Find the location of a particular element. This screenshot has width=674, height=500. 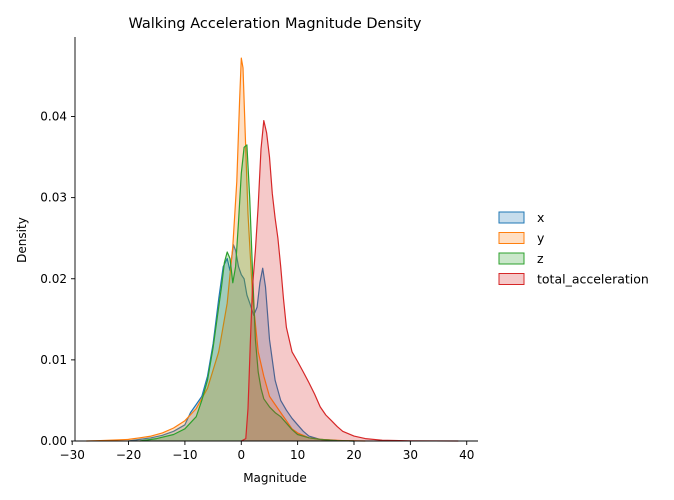

density-fill-x is located at coordinates (241, 342).